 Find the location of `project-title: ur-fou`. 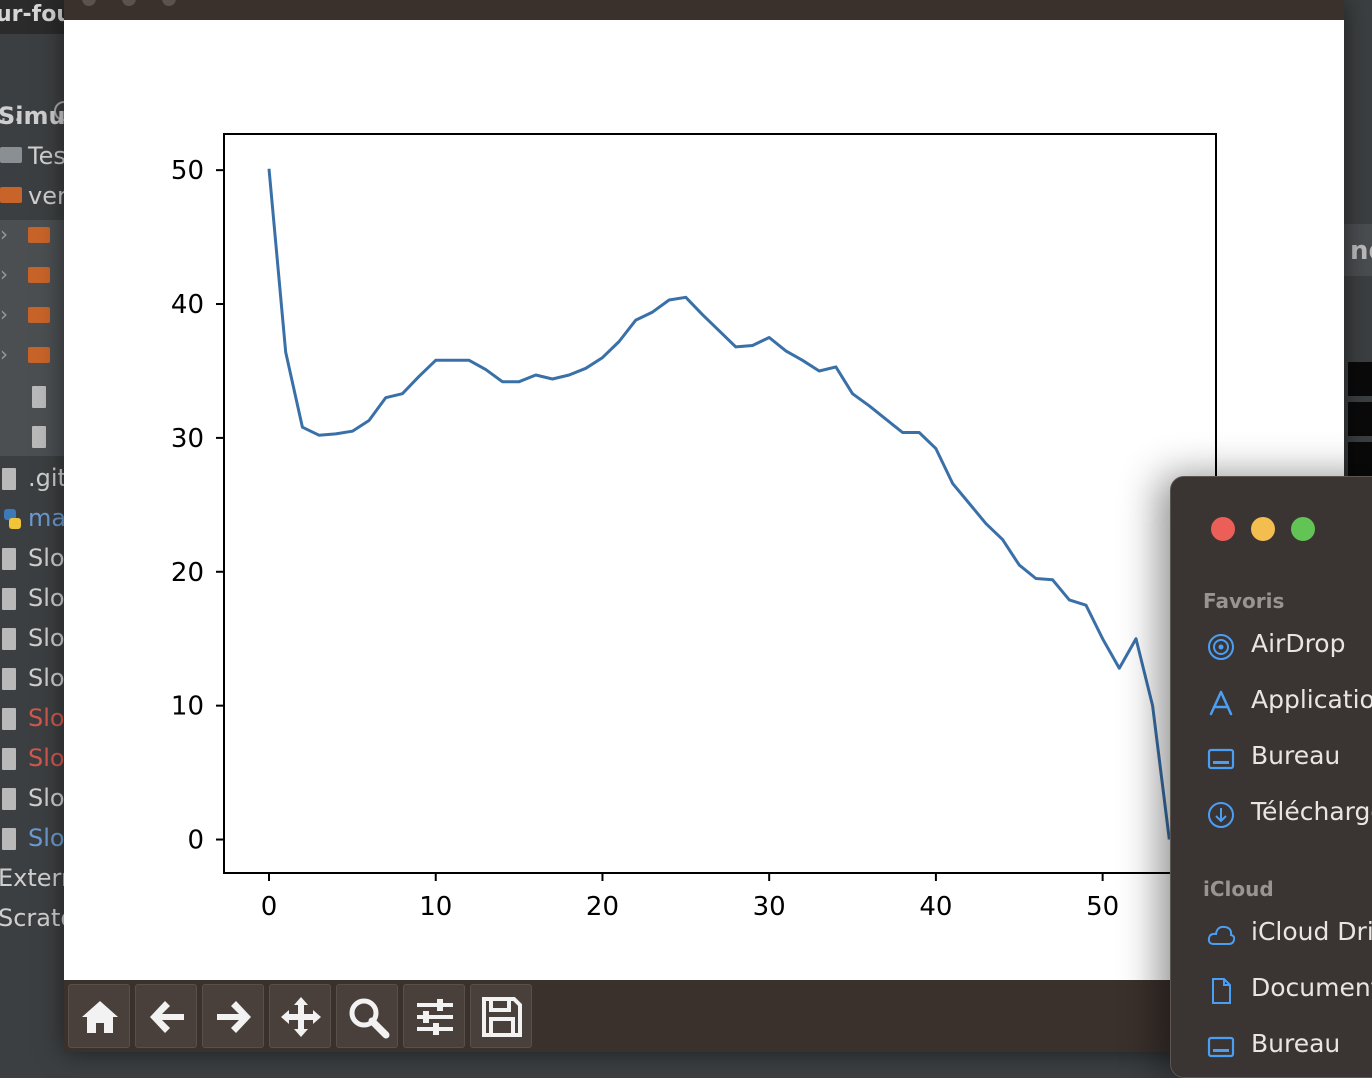

project-title: ur-fou is located at coordinates (36, 14).